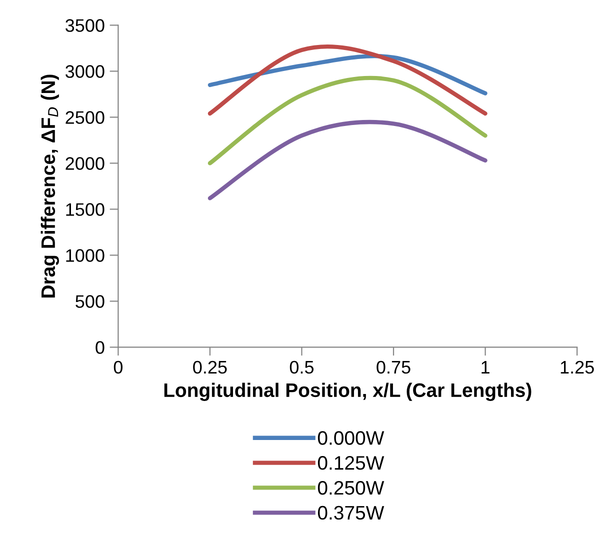  What do you see at coordinates (85, 117) in the screenshot?
I see `y-tick-label: 2500` at bounding box center [85, 117].